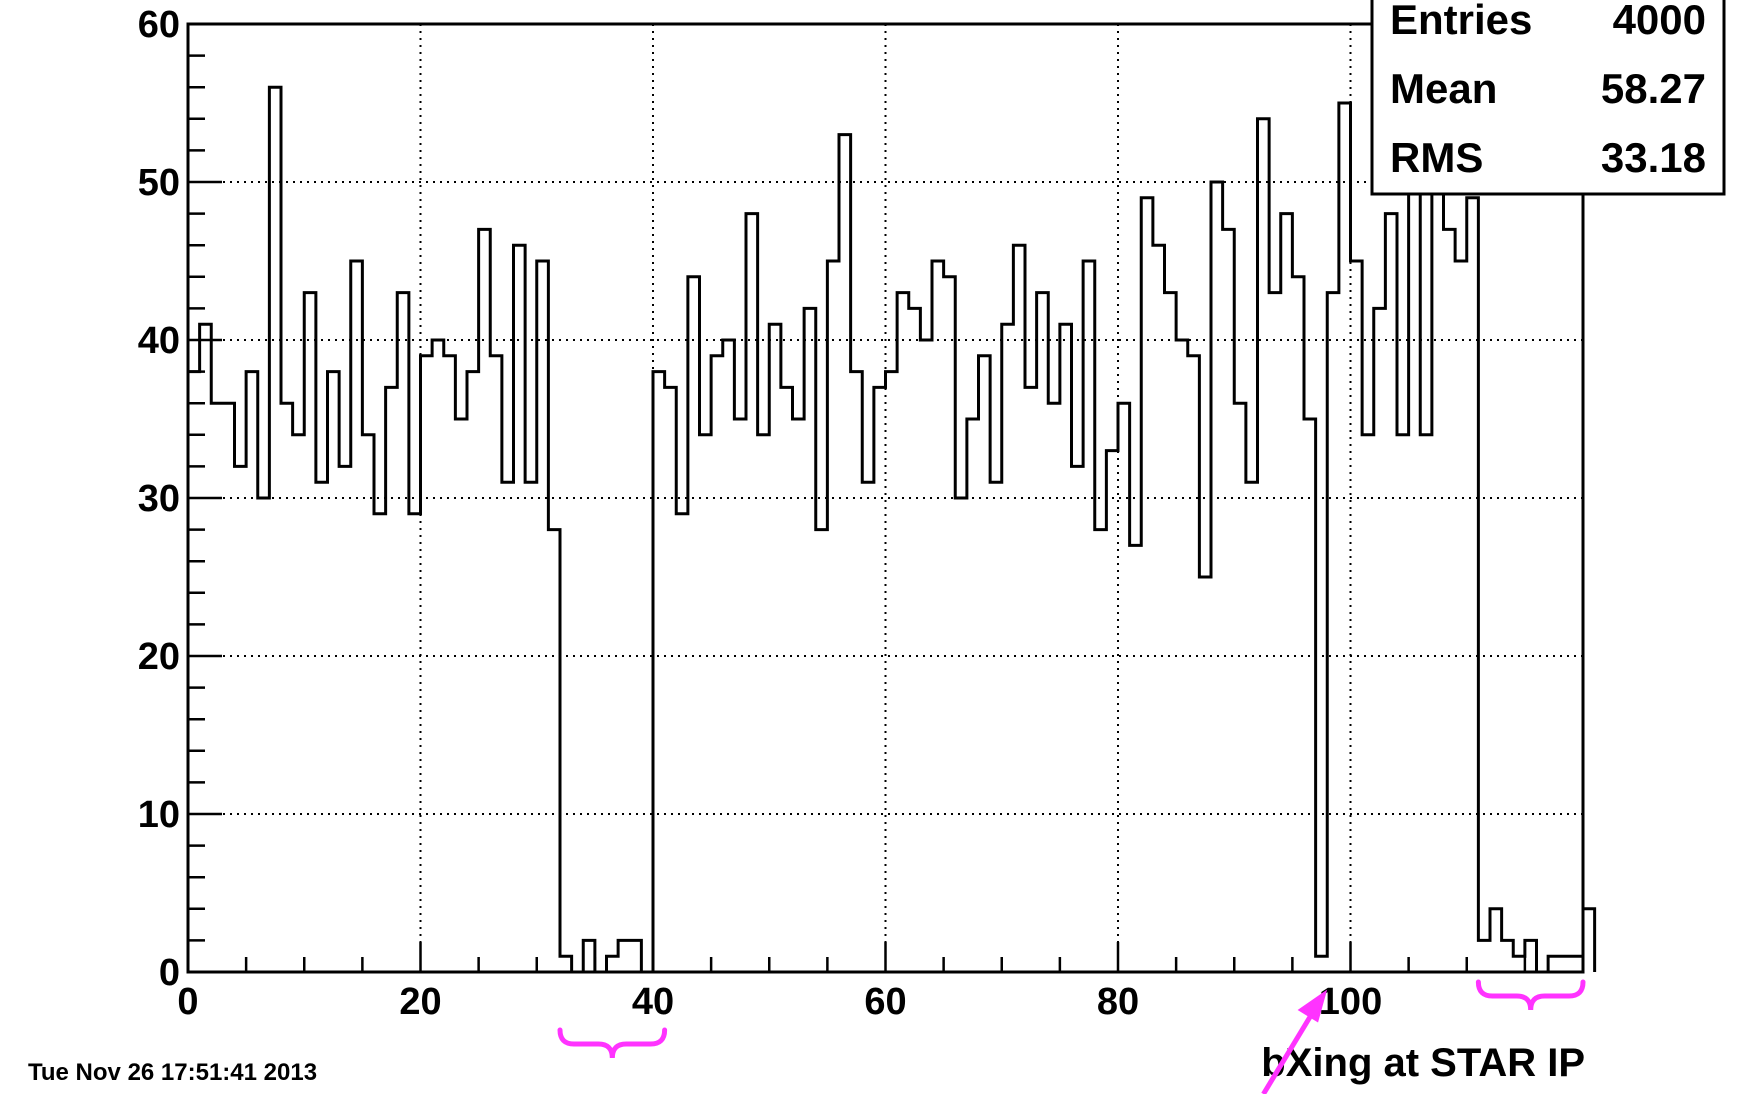 The image size is (1750, 1094). I want to click on y-tick-label: 30, so click(159, 499).